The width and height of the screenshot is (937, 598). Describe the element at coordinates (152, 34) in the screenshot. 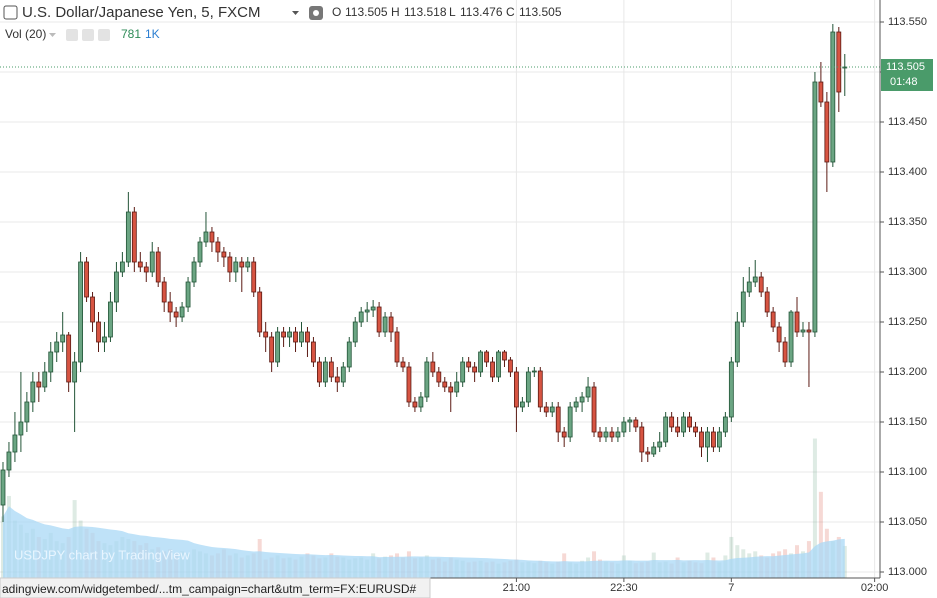

I see `volume-ma-value: 1K` at that location.